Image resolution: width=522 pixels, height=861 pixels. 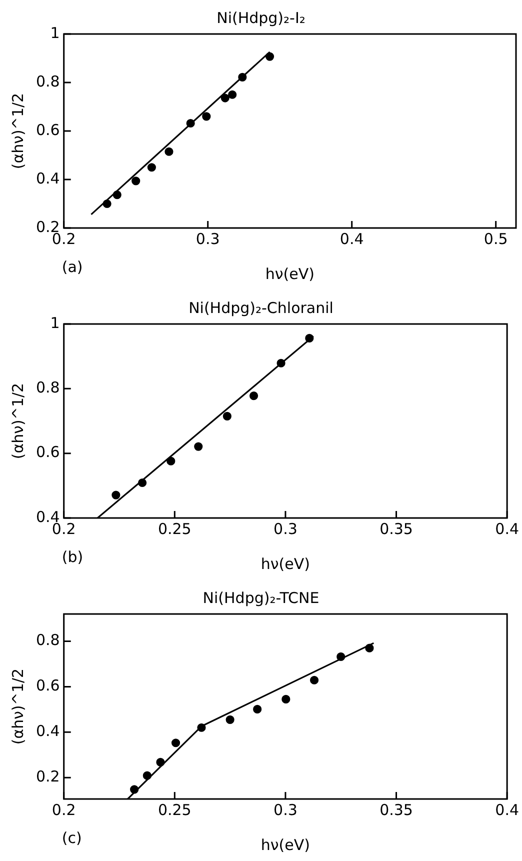 I want to click on chart-title: Ni(Hdpg)₂-I₂, so click(x=261, y=17).